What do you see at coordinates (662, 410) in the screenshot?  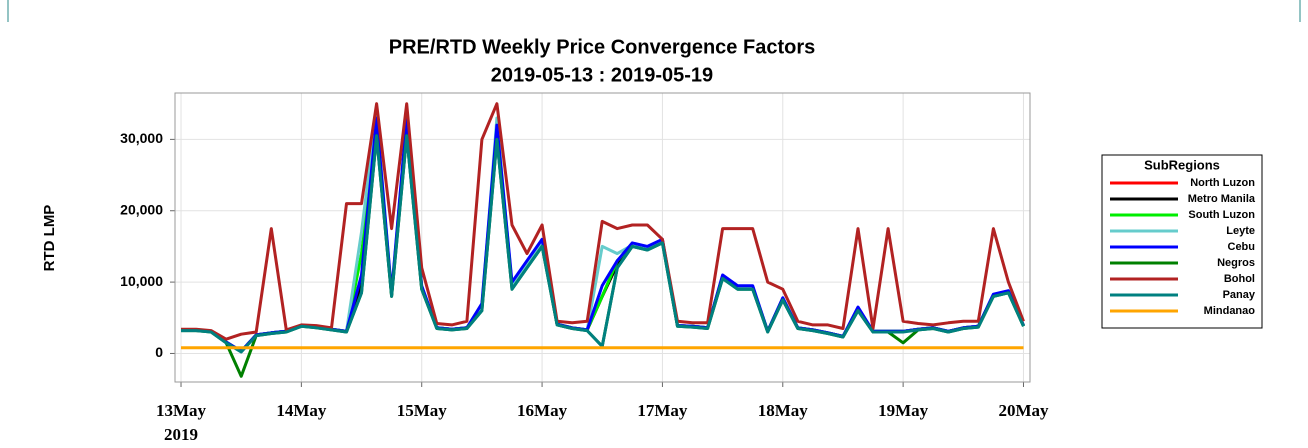 I see `x-tick-label: 17May` at bounding box center [662, 410].